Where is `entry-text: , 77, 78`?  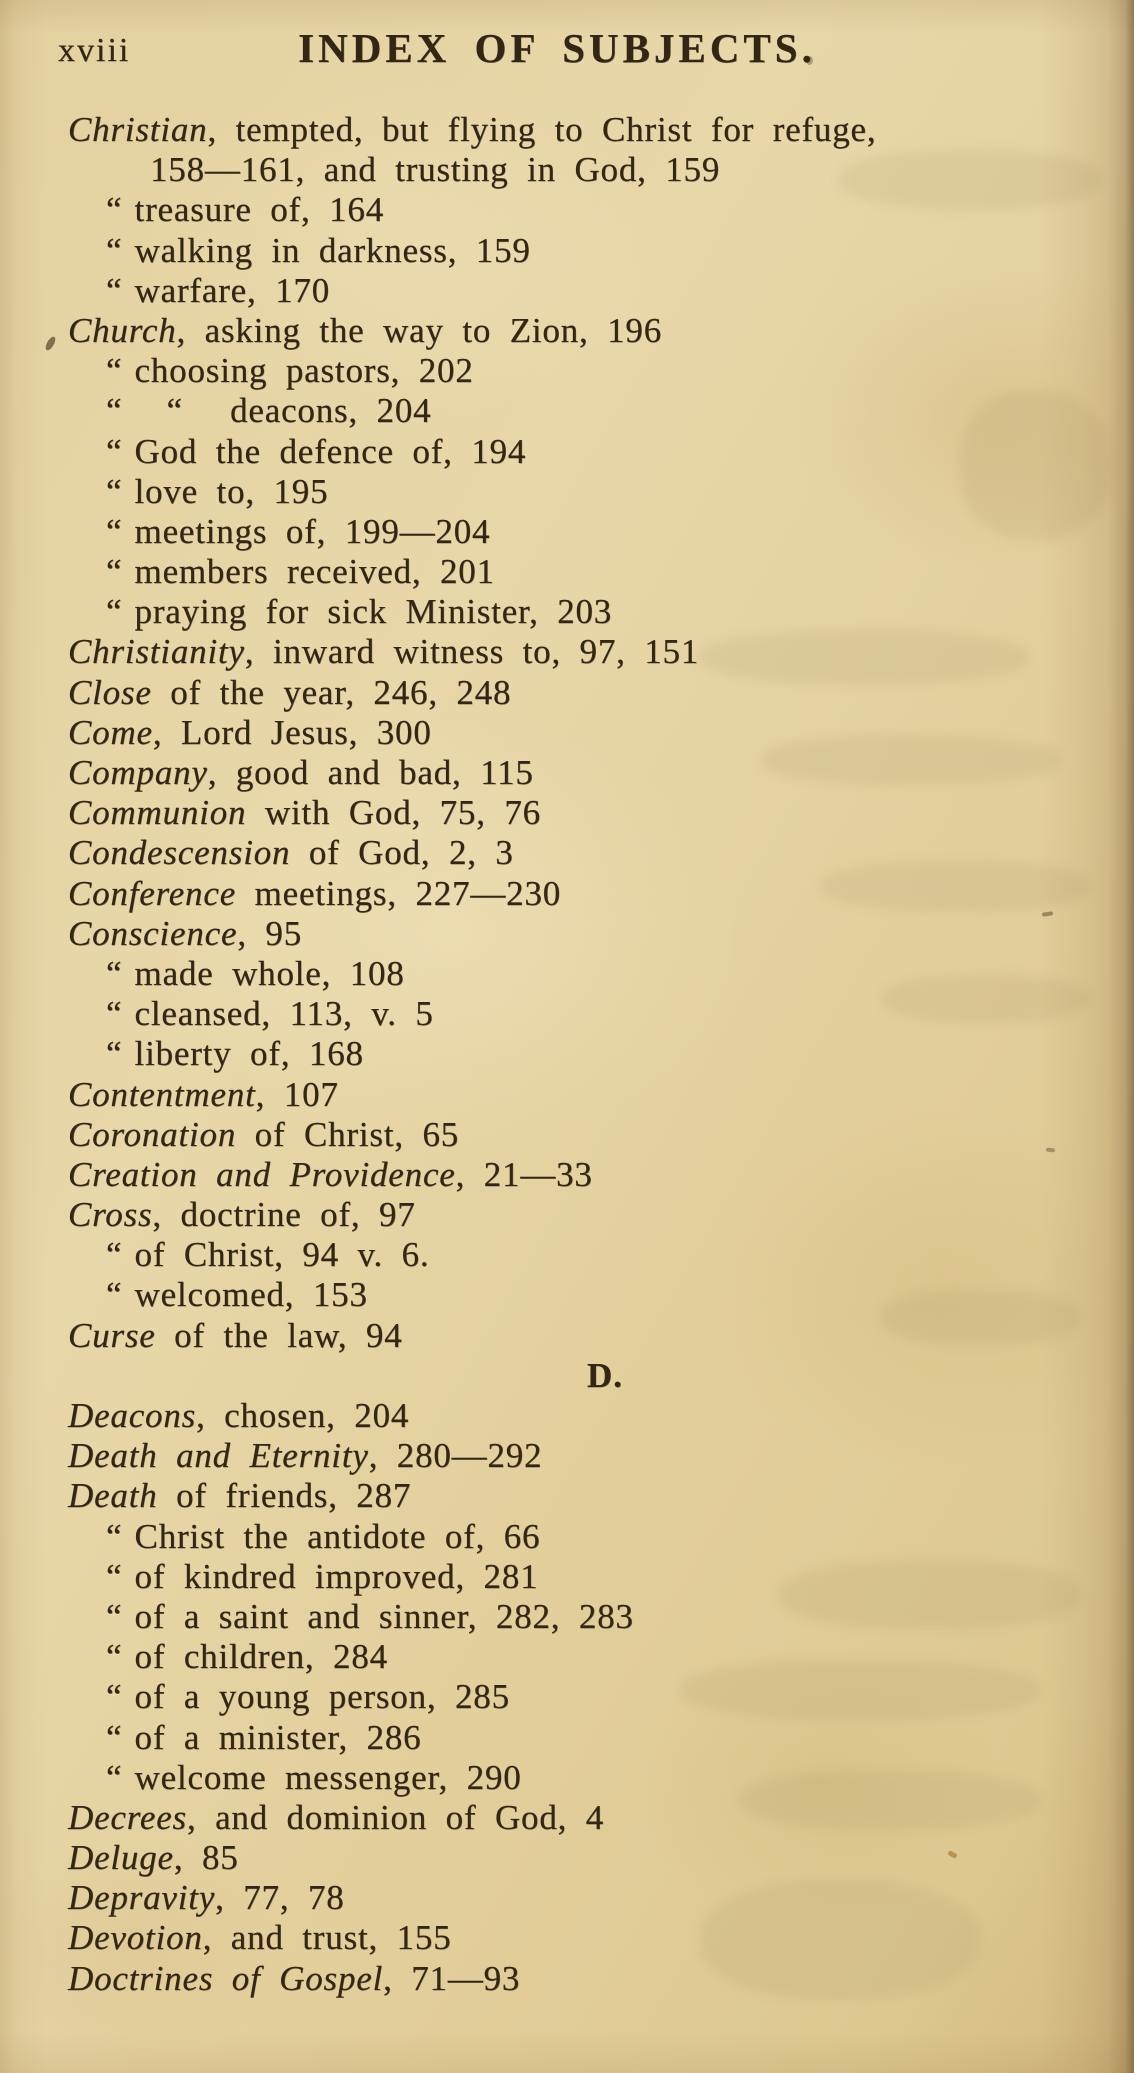
entry-text: , 77, 78 is located at coordinates (280, 1898).